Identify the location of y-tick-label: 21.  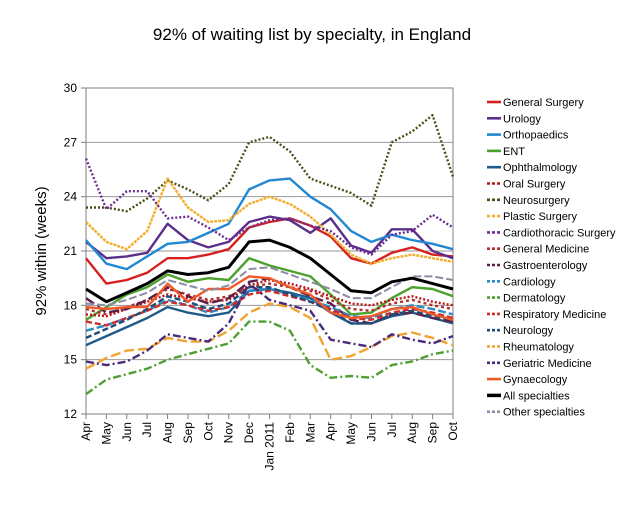
(71, 251).